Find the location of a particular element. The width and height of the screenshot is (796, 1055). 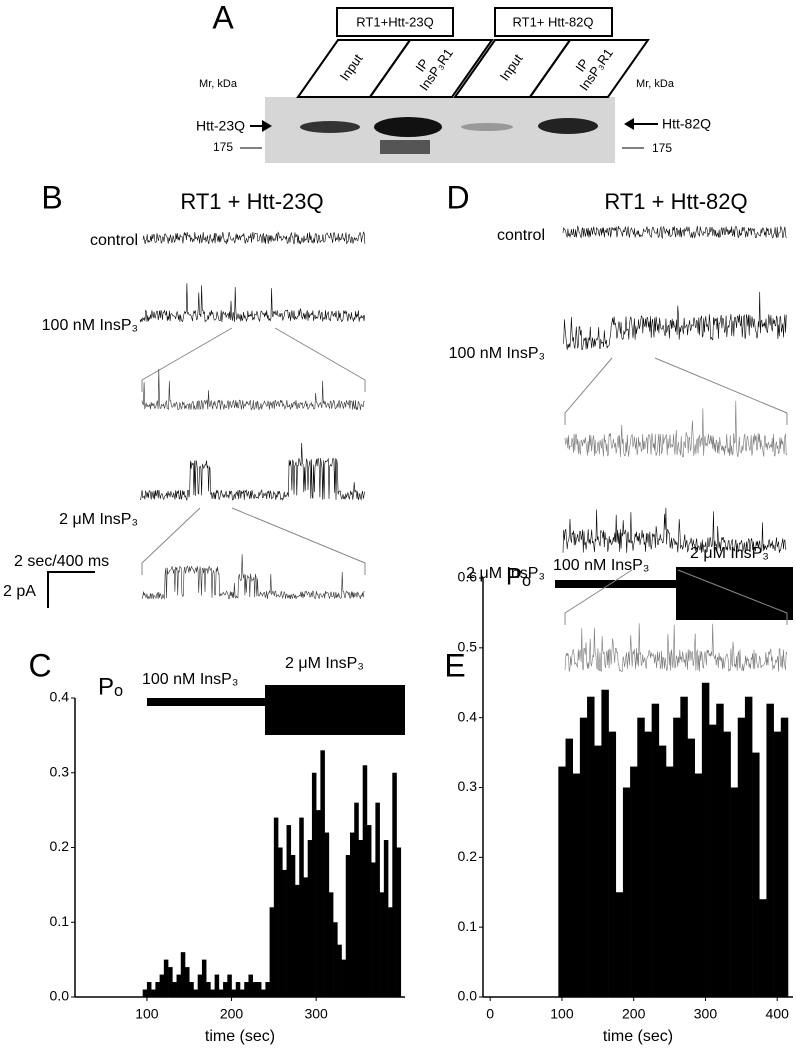

scale-bar is located at coordinates (71, 589).